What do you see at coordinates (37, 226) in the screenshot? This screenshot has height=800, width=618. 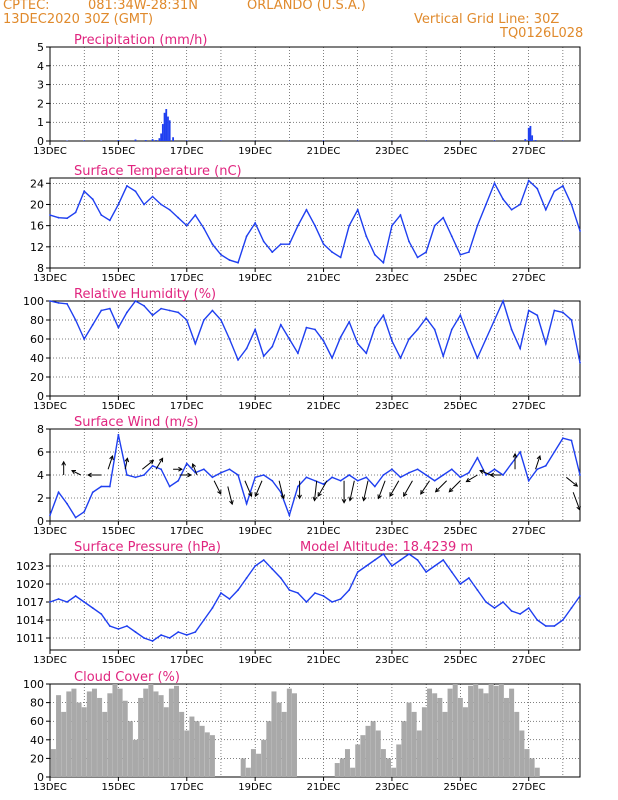 I see `y-tick-label: 16` at bounding box center [37, 226].